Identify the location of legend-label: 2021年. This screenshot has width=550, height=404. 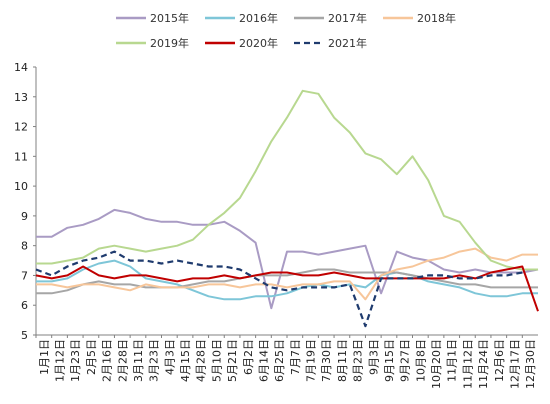
(347, 43).